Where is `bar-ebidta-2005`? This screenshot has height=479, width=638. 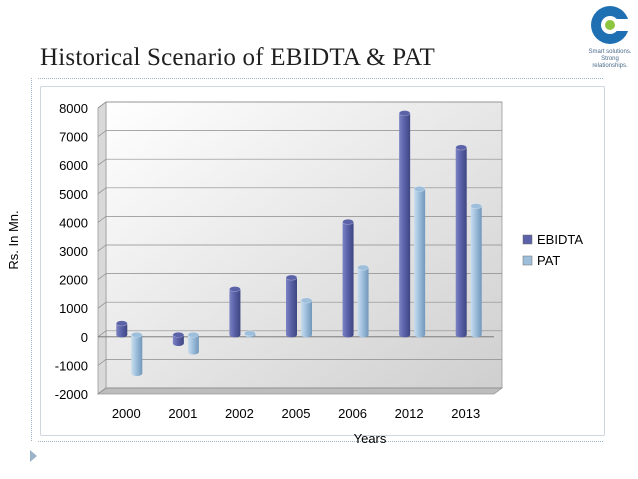
bar-ebidta-2005 is located at coordinates (291, 306).